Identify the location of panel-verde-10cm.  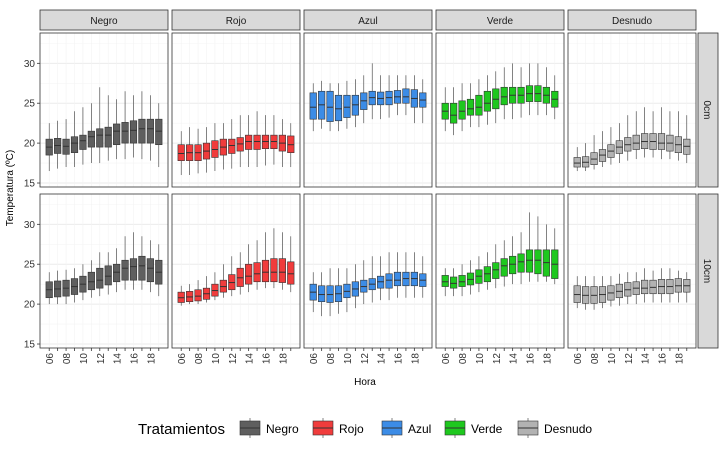
(500, 271).